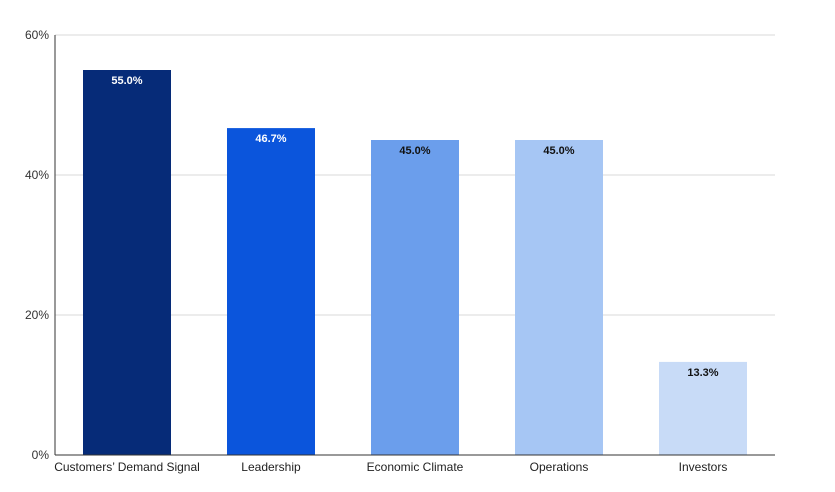 The image size is (835, 492). I want to click on data-label: 13.3%, so click(702, 373).